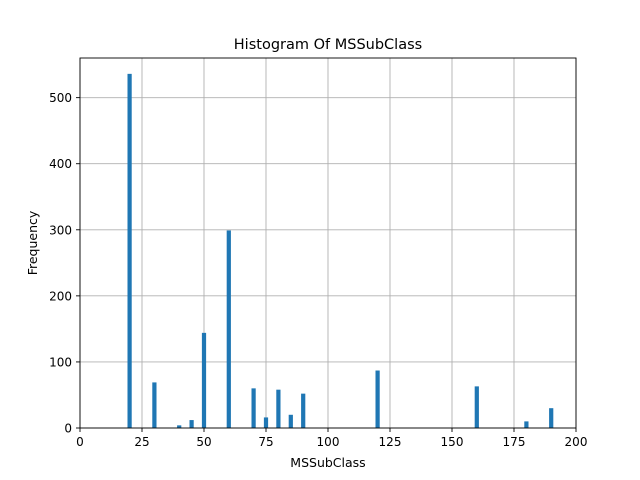 The image size is (640, 480). I want to click on x-tick-label: 125, so click(390, 442).